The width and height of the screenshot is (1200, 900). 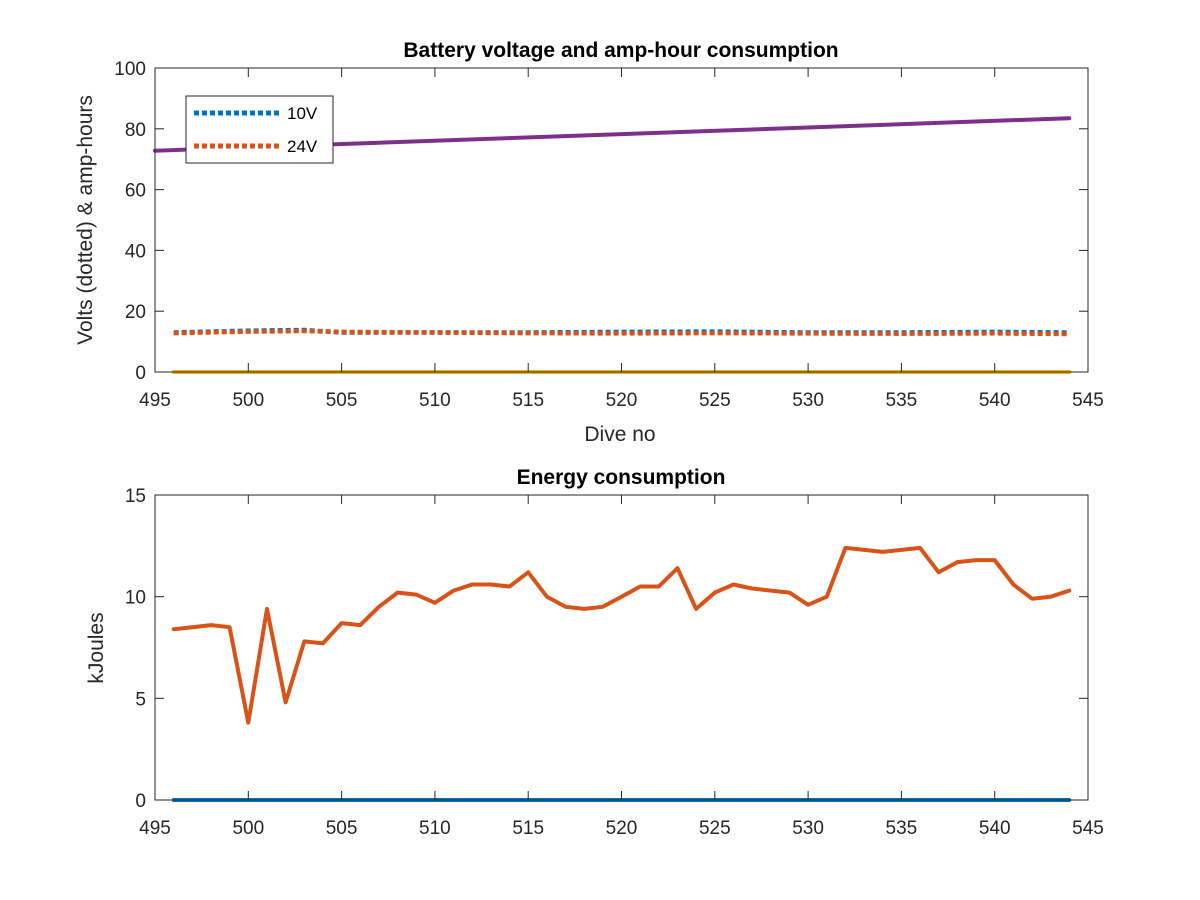 What do you see at coordinates (155, 828) in the screenshot?
I see `energy-x-tick-label: 495` at bounding box center [155, 828].